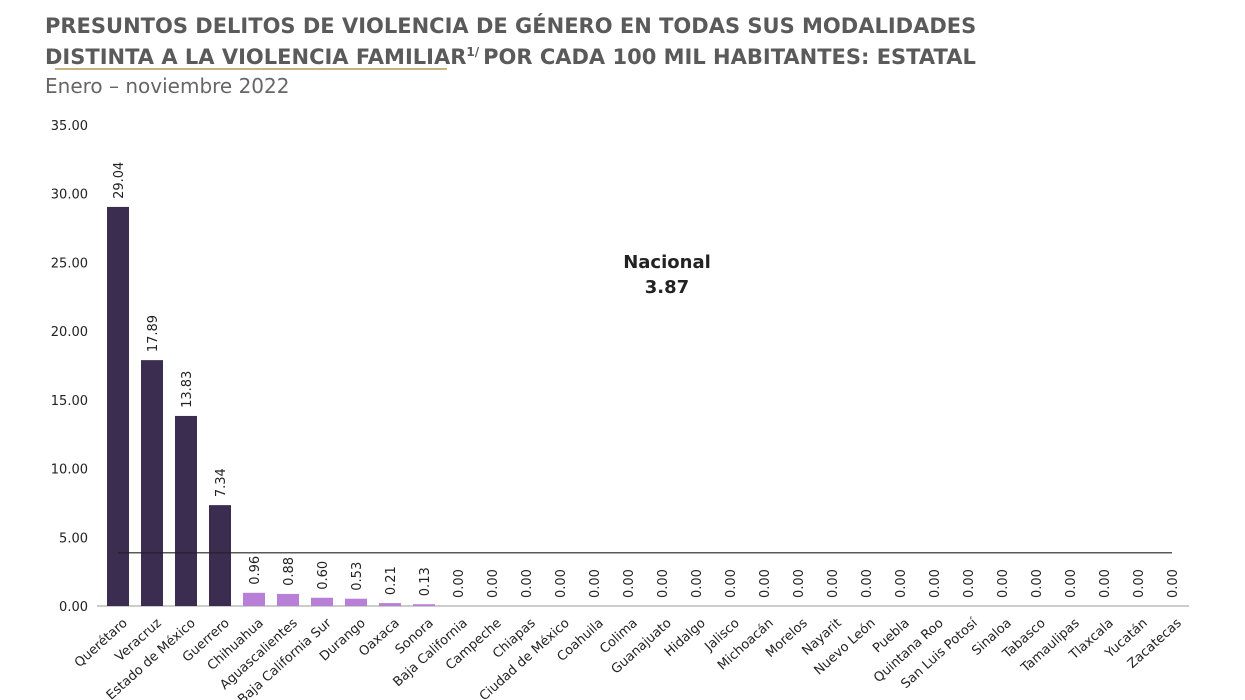 The height and width of the screenshot is (700, 1245). What do you see at coordinates (73, 538) in the screenshot?
I see `y-tick-label: 5.00` at bounding box center [73, 538].